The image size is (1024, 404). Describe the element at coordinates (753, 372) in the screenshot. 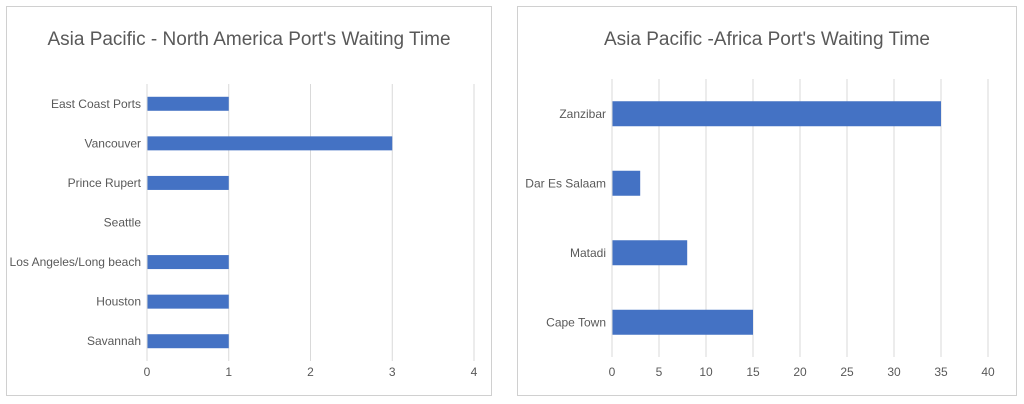

I see `x-tick-label: 15` at that location.